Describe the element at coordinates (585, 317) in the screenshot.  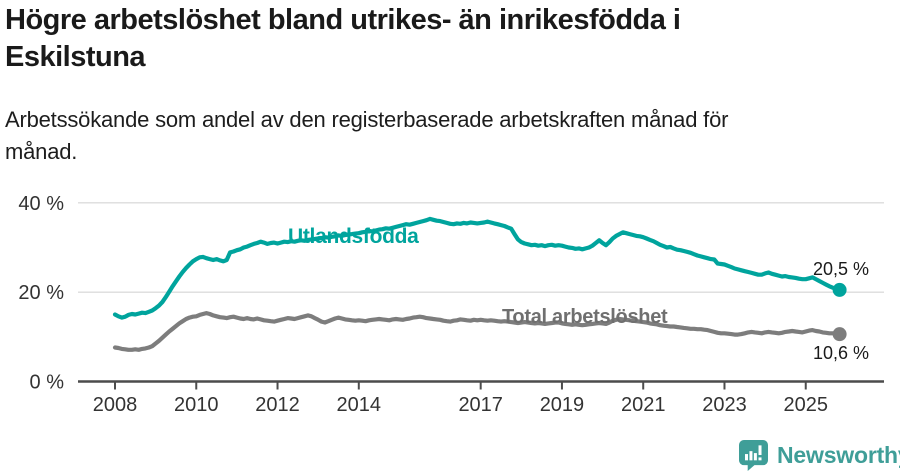
I see `series-label-total-arbetsloshet: Total arbetslöshet` at that location.